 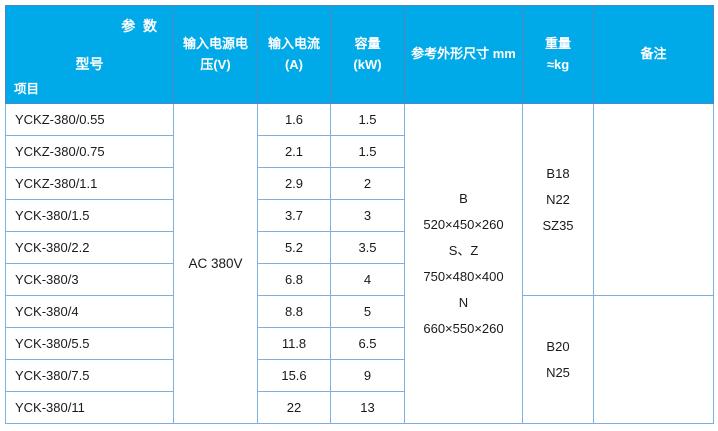 What do you see at coordinates (89, 215) in the screenshot?
I see `model-cell: YCK-380/1.5` at bounding box center [89, 215].